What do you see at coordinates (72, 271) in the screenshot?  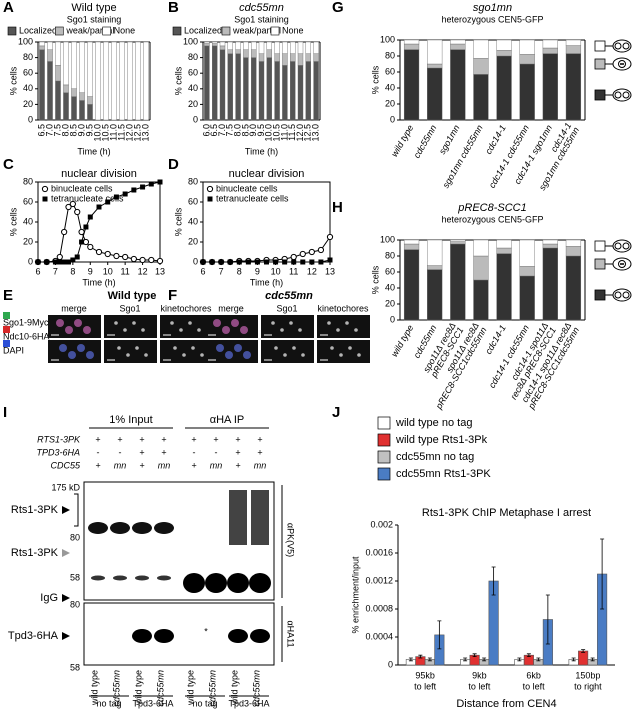 I see `x-tick-label: 8` at bounding box center [72, 271].